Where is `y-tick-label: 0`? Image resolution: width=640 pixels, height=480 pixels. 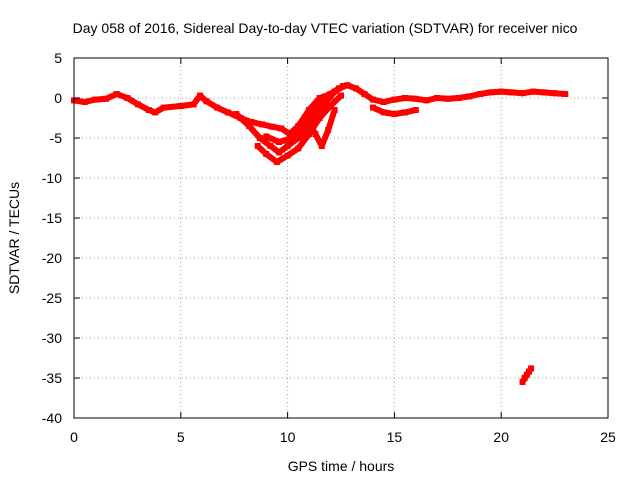
y-tick-label: 0 is located at coordinates (58, 98).